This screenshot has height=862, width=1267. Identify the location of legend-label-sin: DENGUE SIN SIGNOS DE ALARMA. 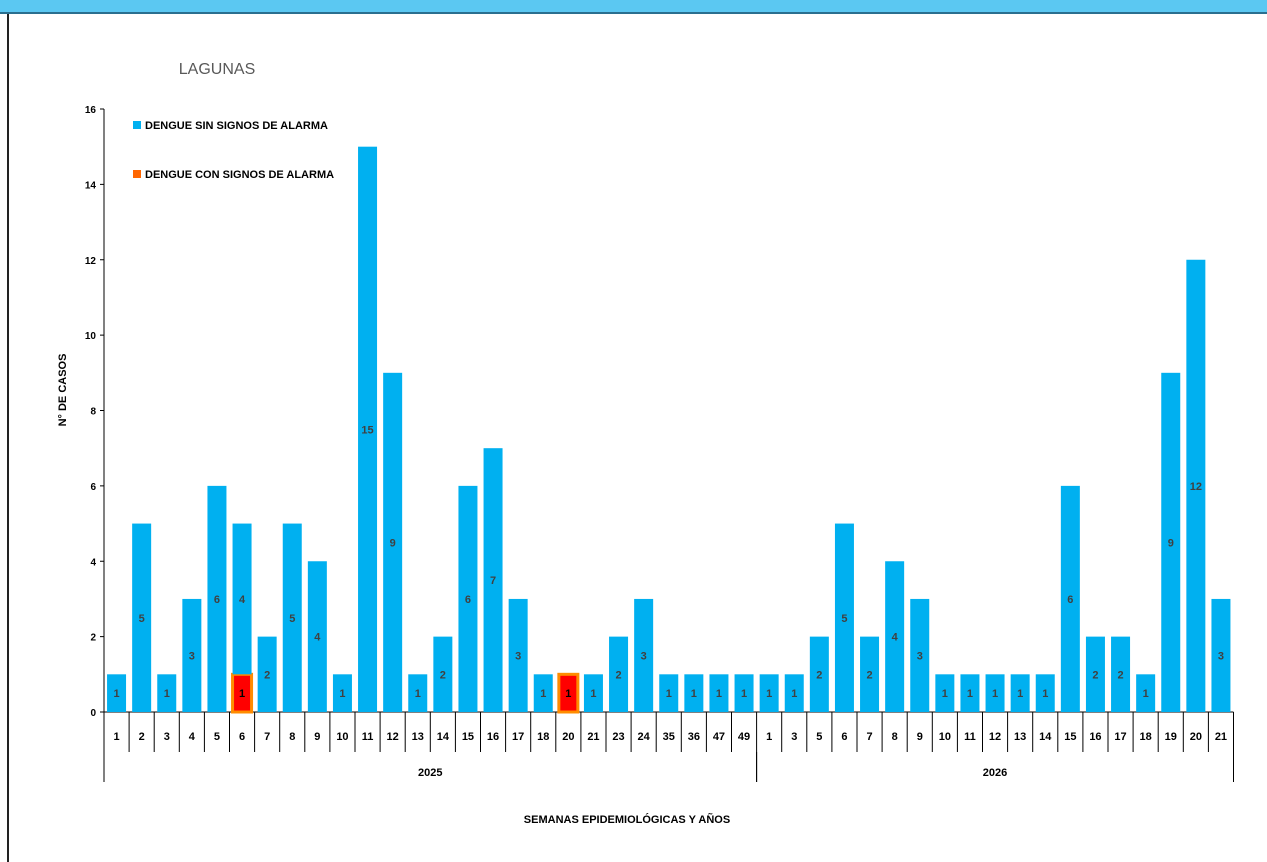
(236, 126).